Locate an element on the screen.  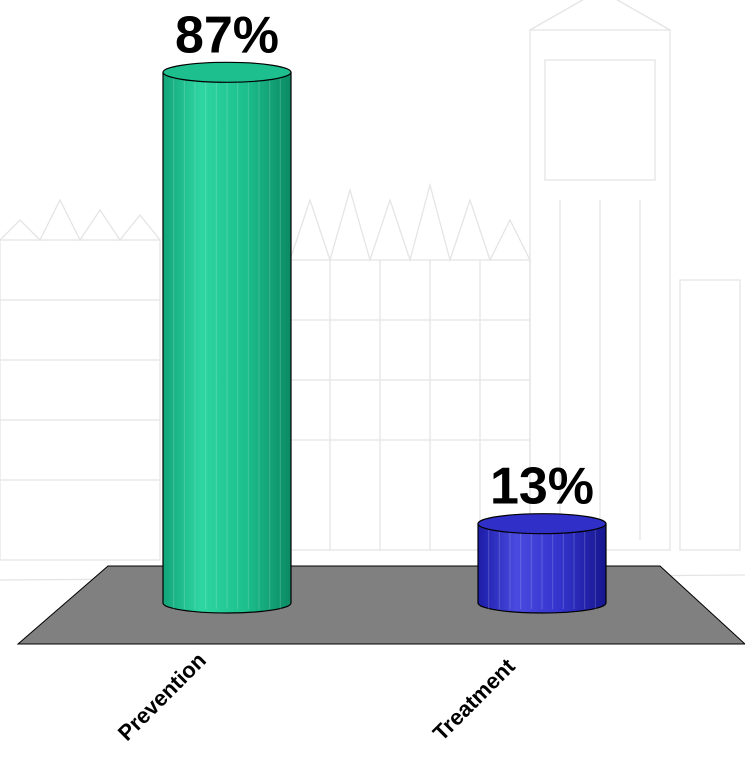
chart-floor is located at coordinates (380, 605).